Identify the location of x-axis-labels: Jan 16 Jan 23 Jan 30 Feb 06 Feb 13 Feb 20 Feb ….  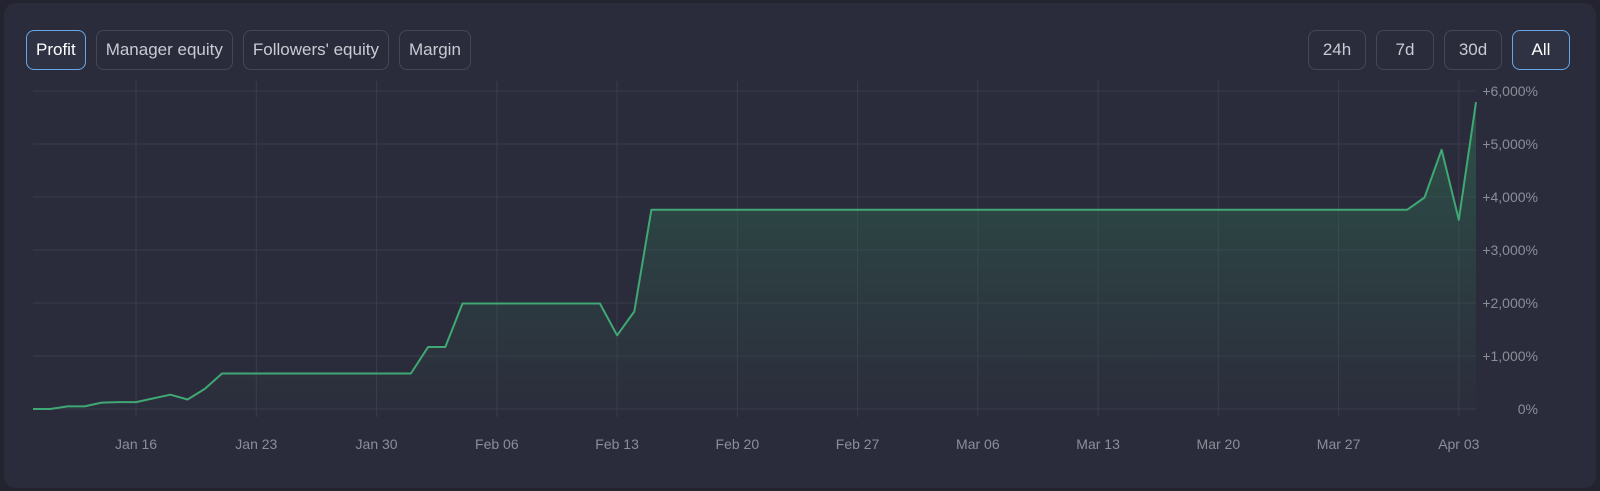
(797, 444).